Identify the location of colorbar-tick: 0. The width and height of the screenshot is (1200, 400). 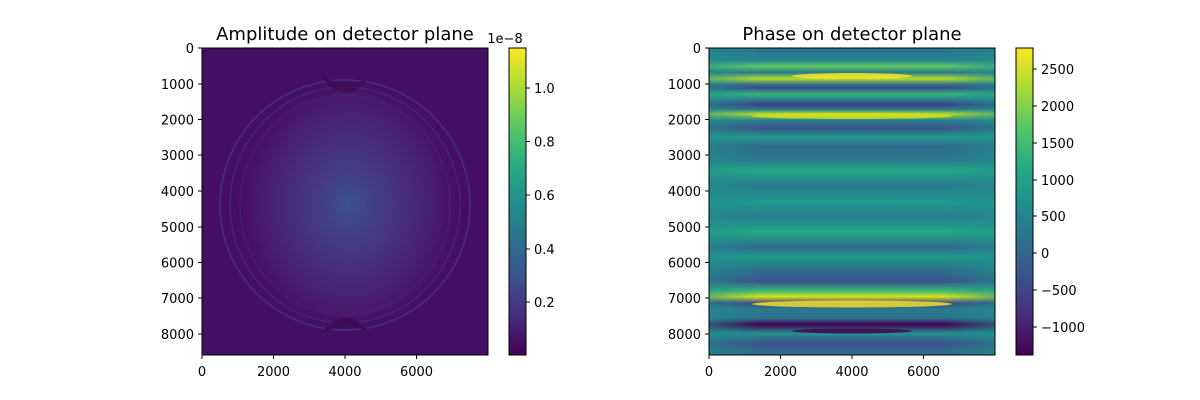
(1041, 254).